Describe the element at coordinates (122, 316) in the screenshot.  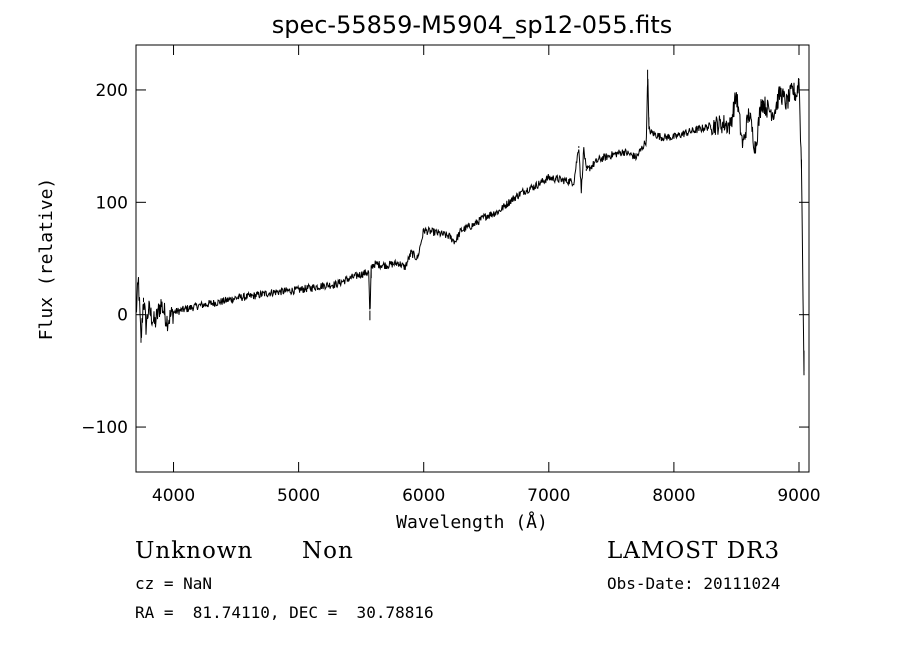
I see `y-tick-label-1: 0` at that location.